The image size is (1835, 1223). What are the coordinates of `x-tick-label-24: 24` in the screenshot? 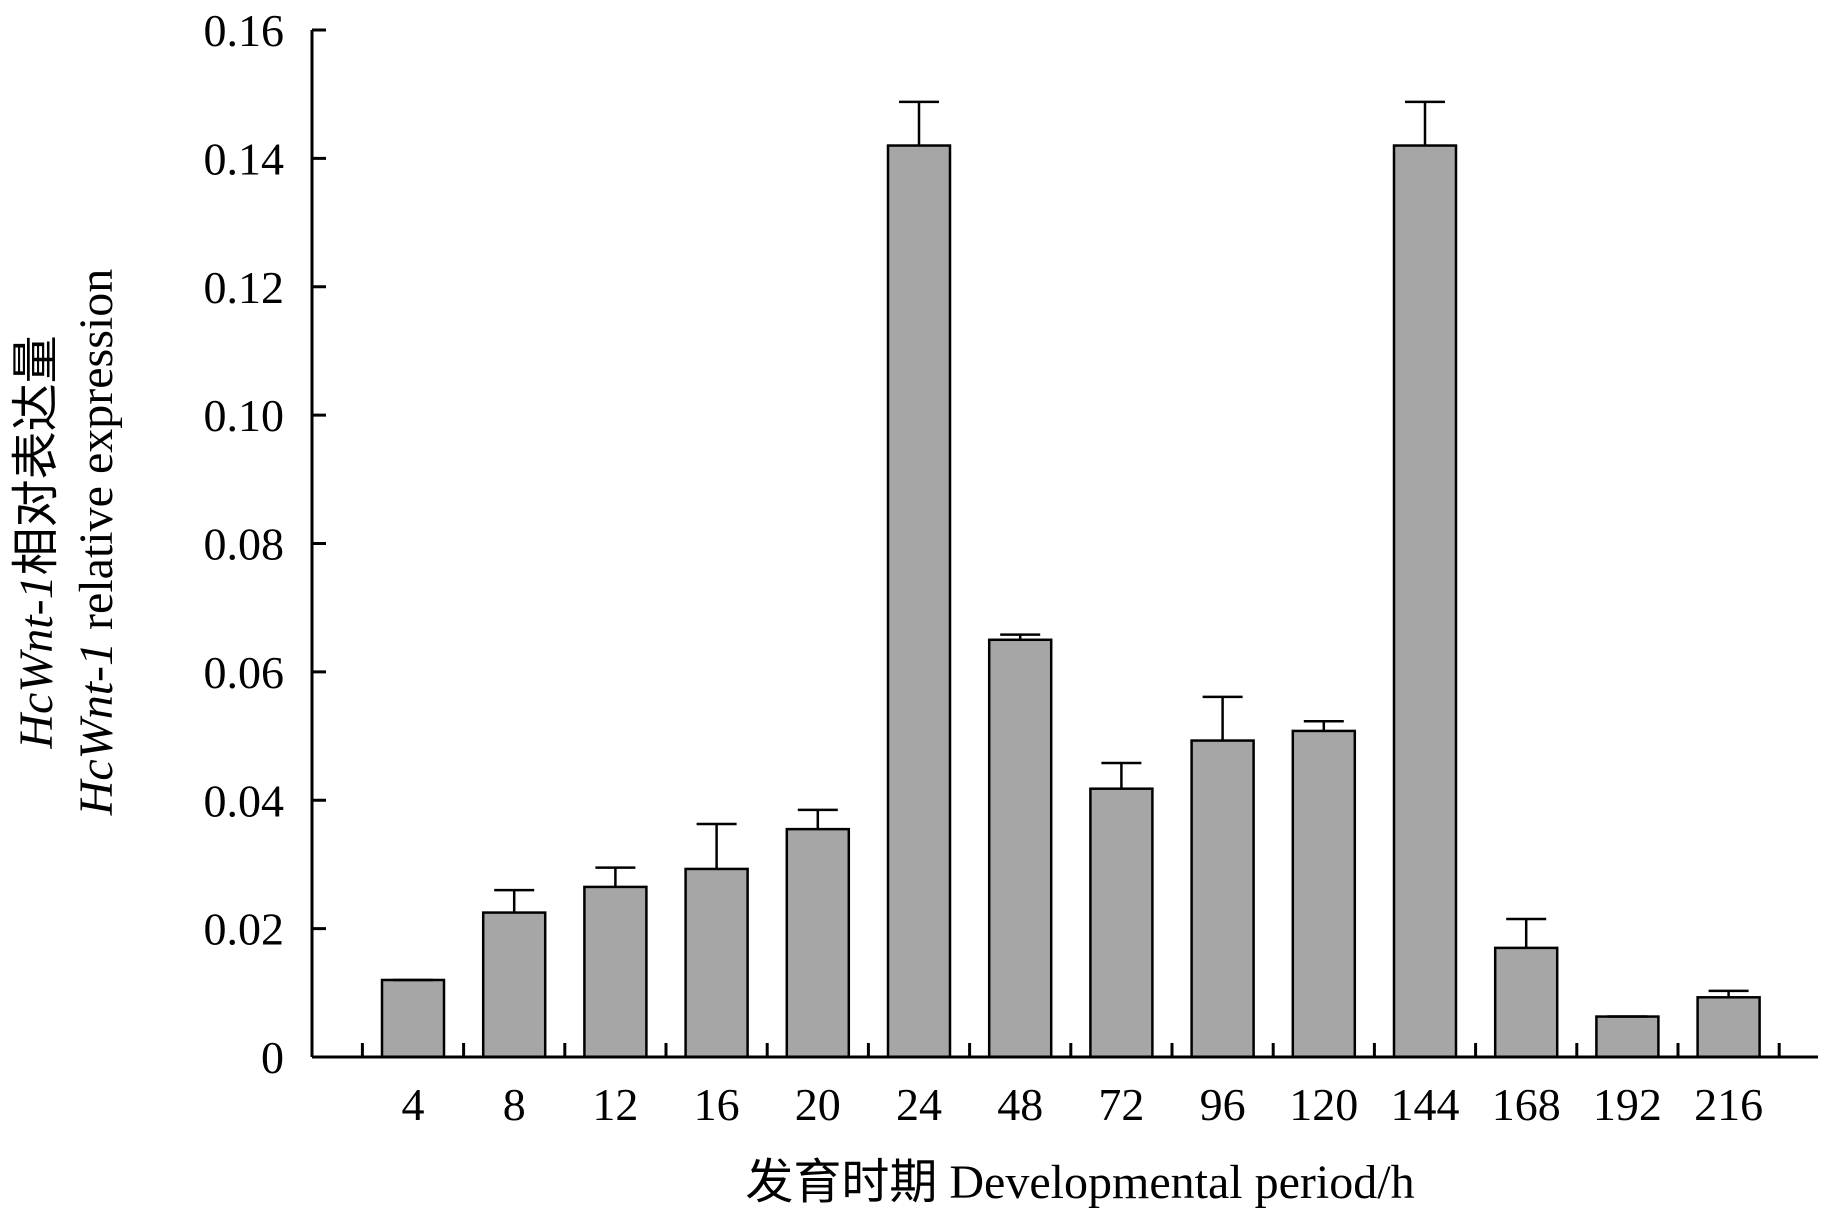 It's located at (919, 1104).